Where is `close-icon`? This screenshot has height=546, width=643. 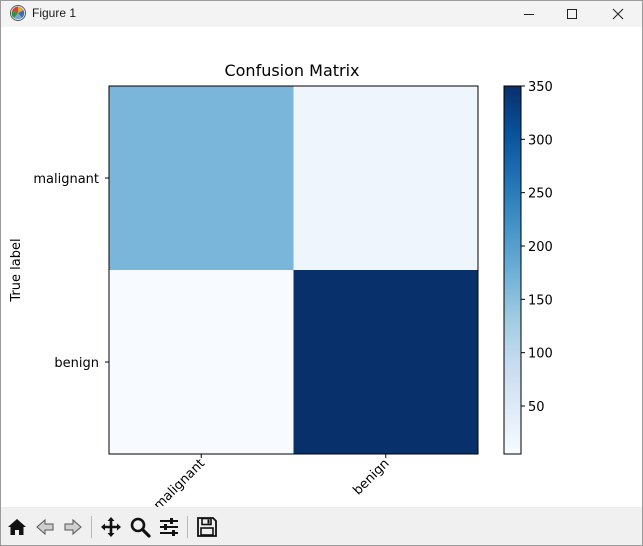
close-icon is located at coordinates (618, 14).